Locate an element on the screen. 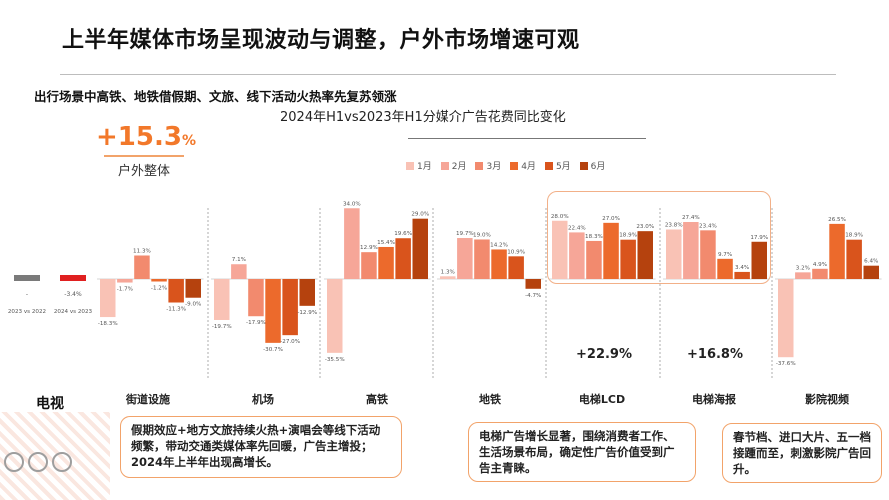 The height and width of the screenshot is (500, 889). tv-label: 电视 is located at coordinates (50, 404).